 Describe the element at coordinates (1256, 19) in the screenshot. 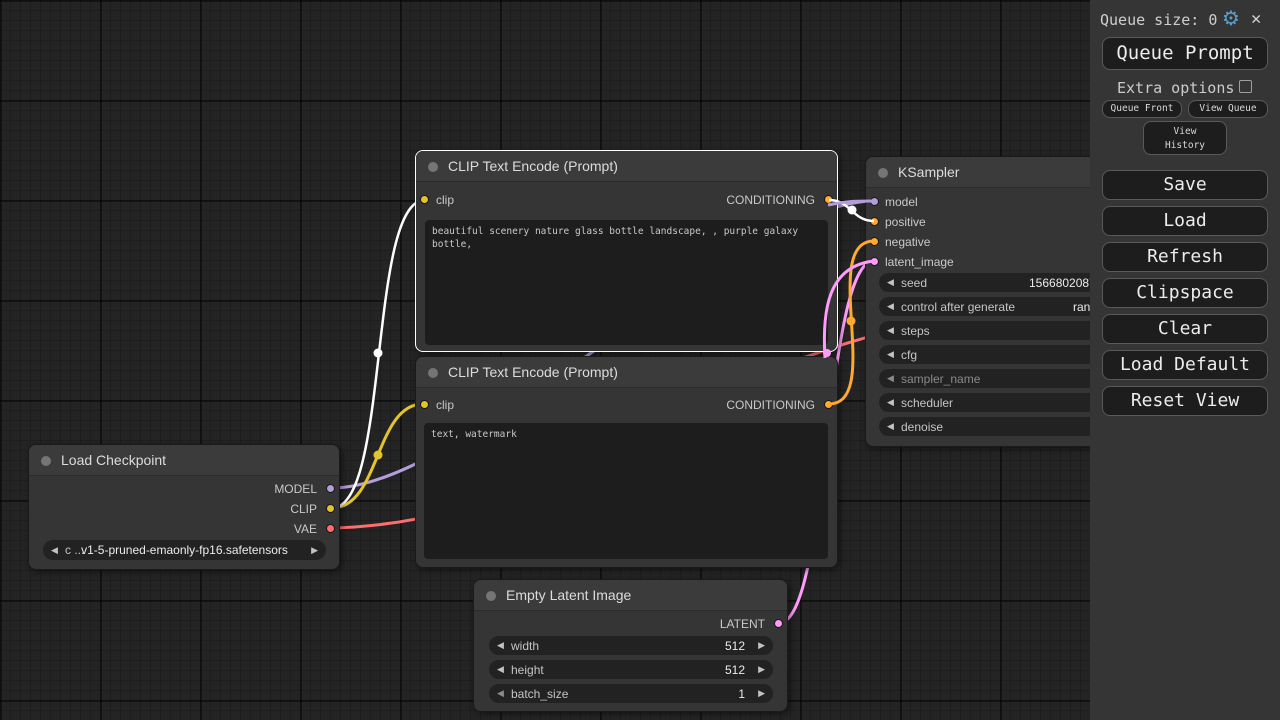

I see `close-icon: ✕` at that location.